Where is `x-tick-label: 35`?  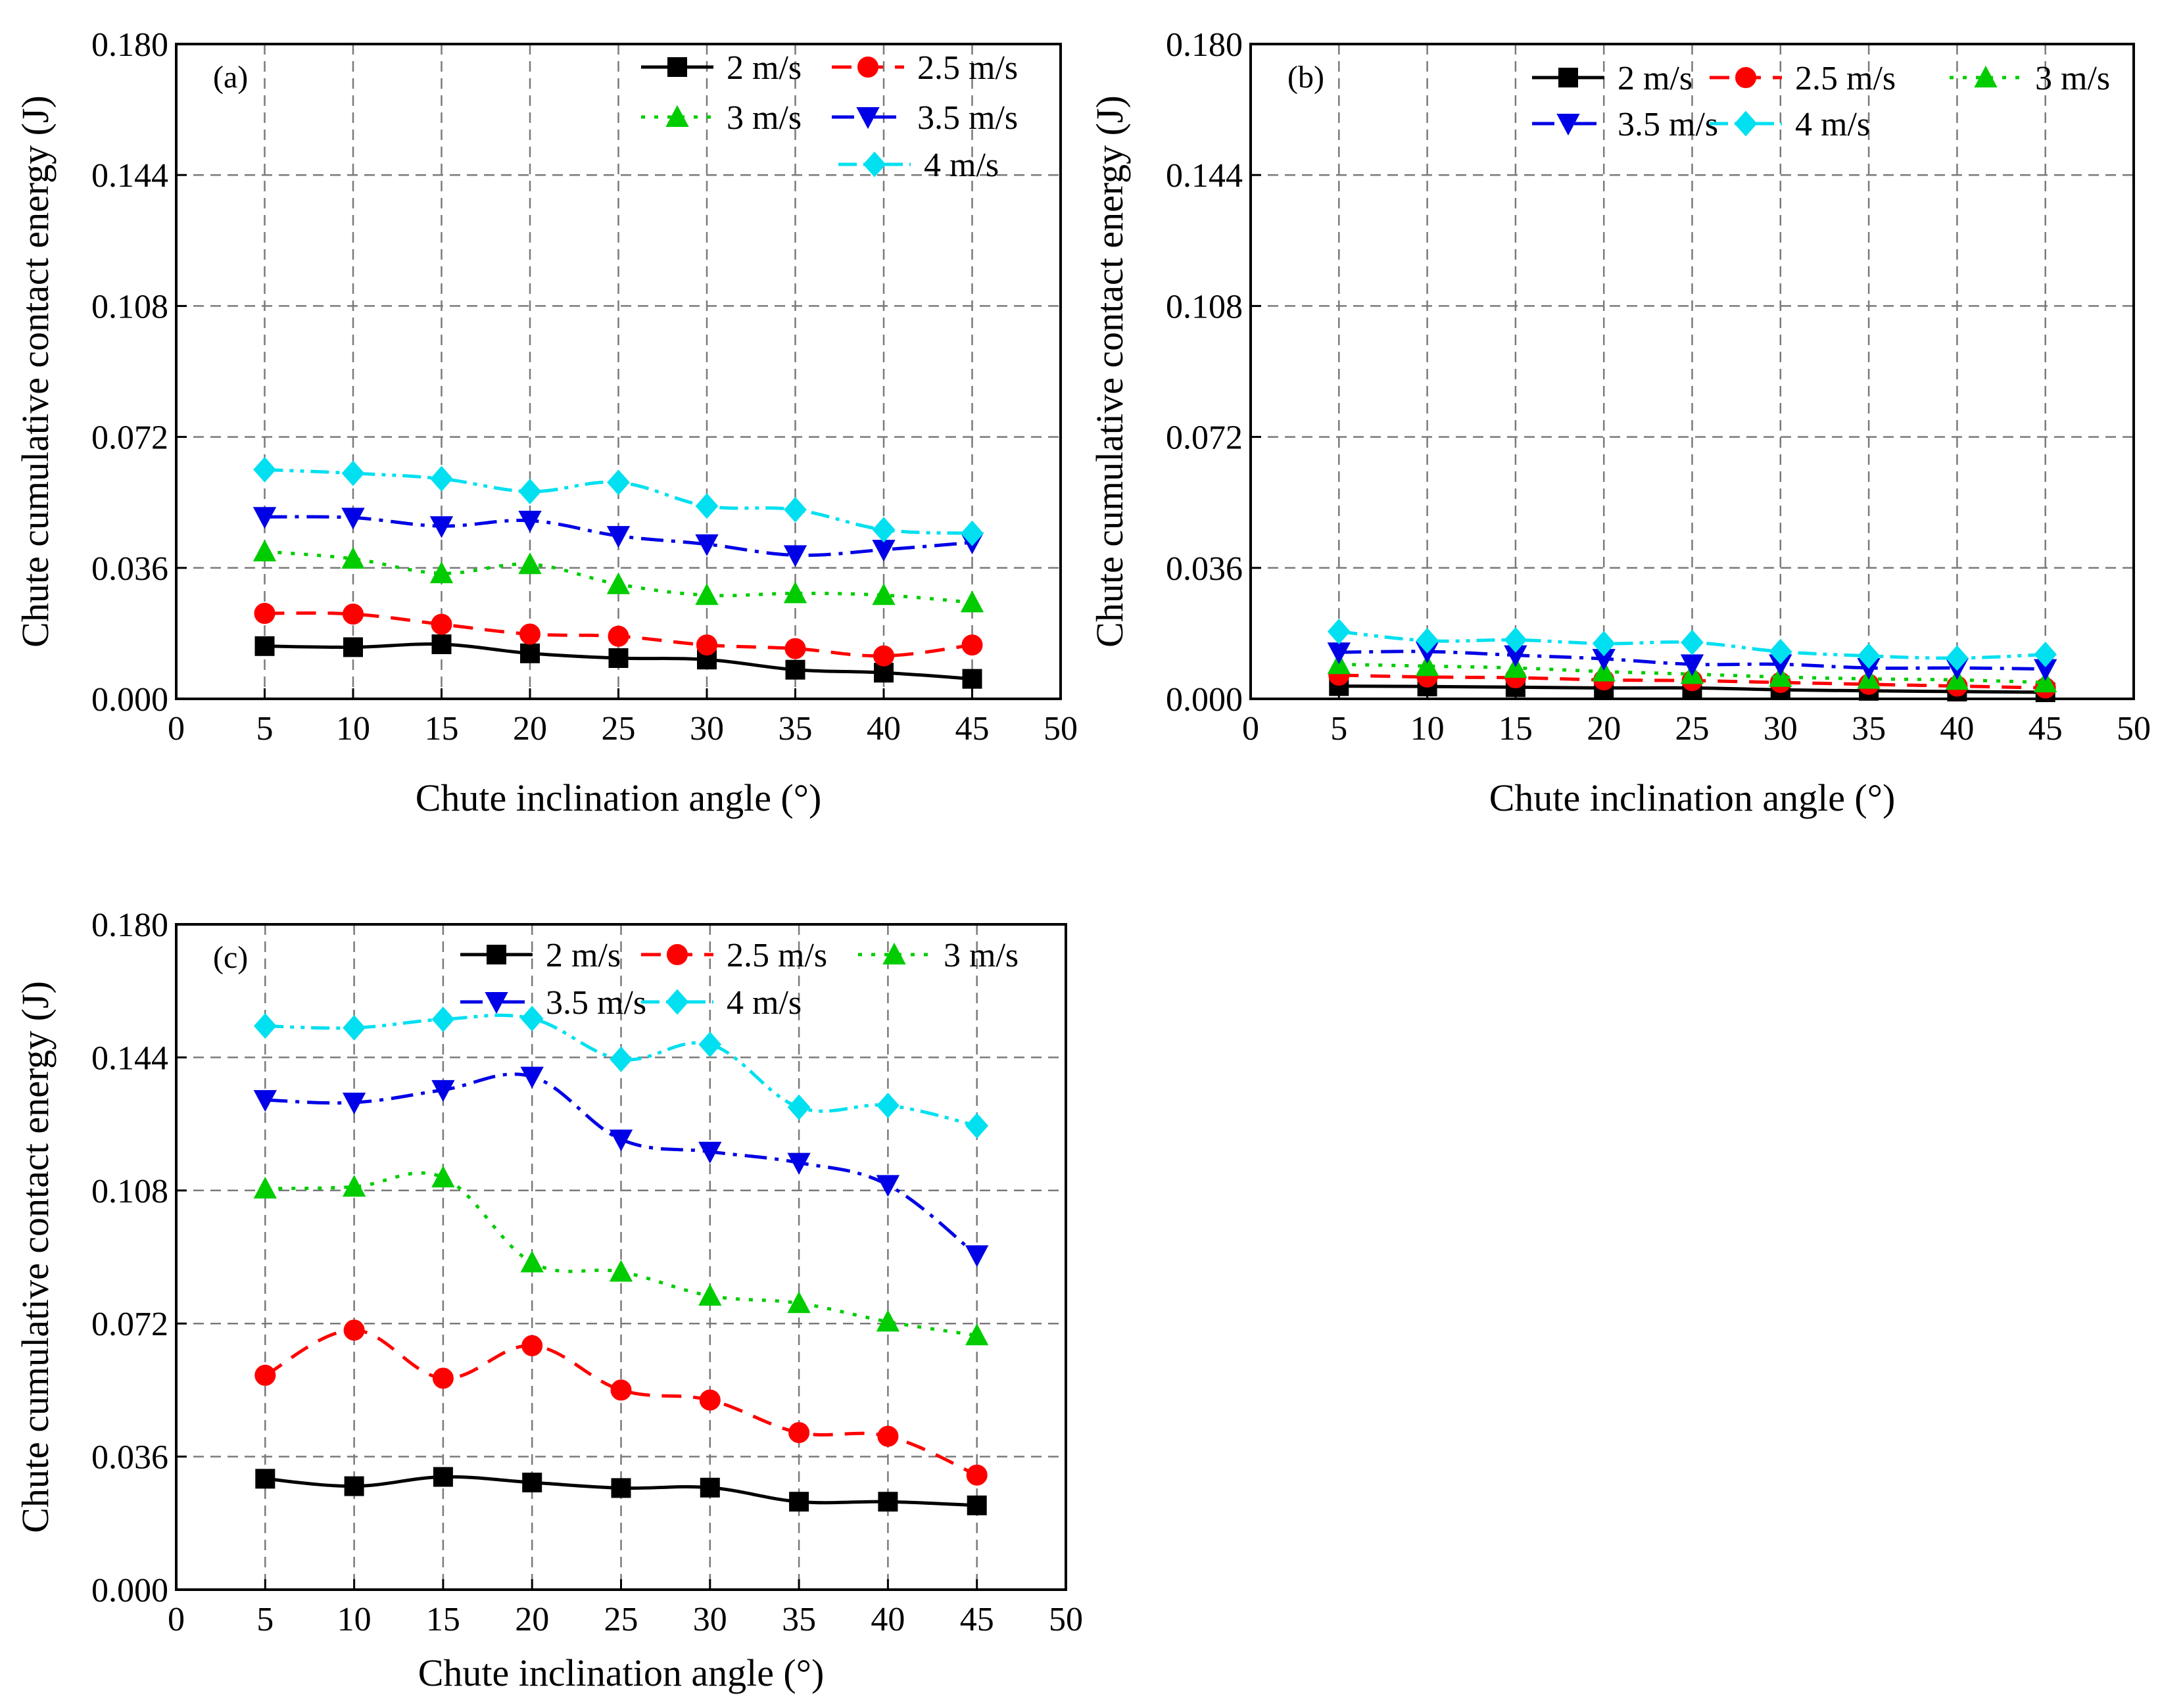
x-tick-label: 35 is located at coordinates (799, 1619).